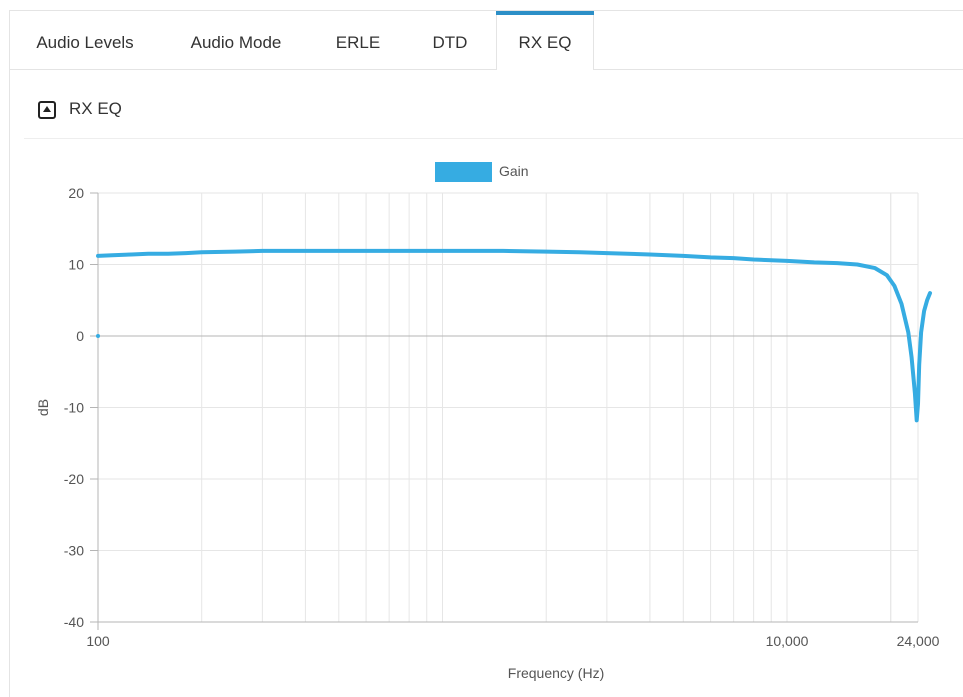  What do you see at coordinates (787, 641) in the screenshot?
I see `x-tick-label: 10,000` at bounding box center [787, 641].